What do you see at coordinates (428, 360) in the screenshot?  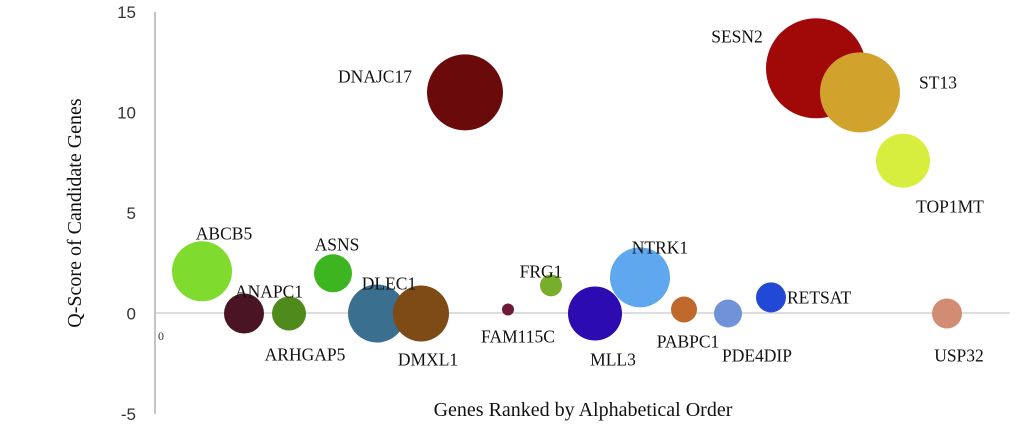 I see `label-dmxl1: DMXL1` at bounding box center [428, 360].